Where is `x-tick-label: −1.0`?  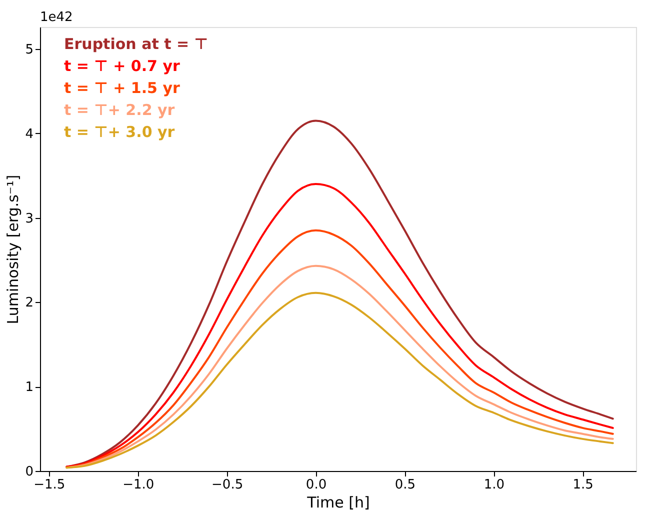
x-tick-label: −1.0 is located at coordinates (138, 485).